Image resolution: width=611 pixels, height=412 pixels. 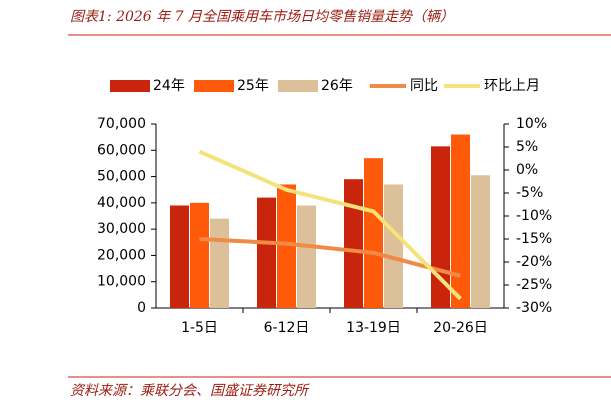 What do you see at coordinates (199, 328) in the screenshot?
I see `x-tick-label: 1-5日` at bounding box center [199, 328].